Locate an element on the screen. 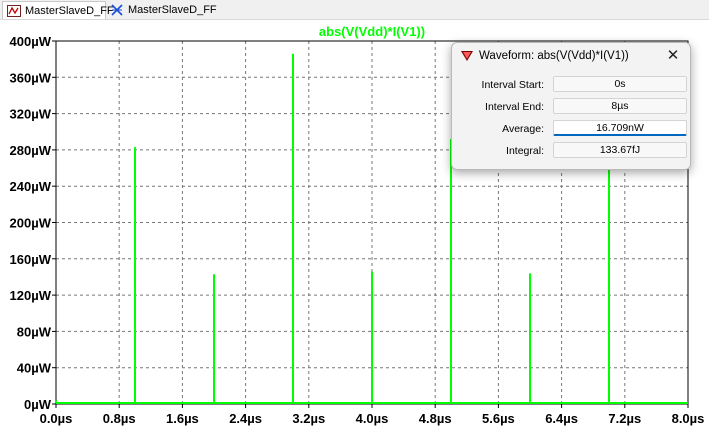 The height and width of the screenshot is (431, 709). document-tab-bar: MasterSlaveD_FF MasterSlaveD_FF is located at coordinates (354, 10).